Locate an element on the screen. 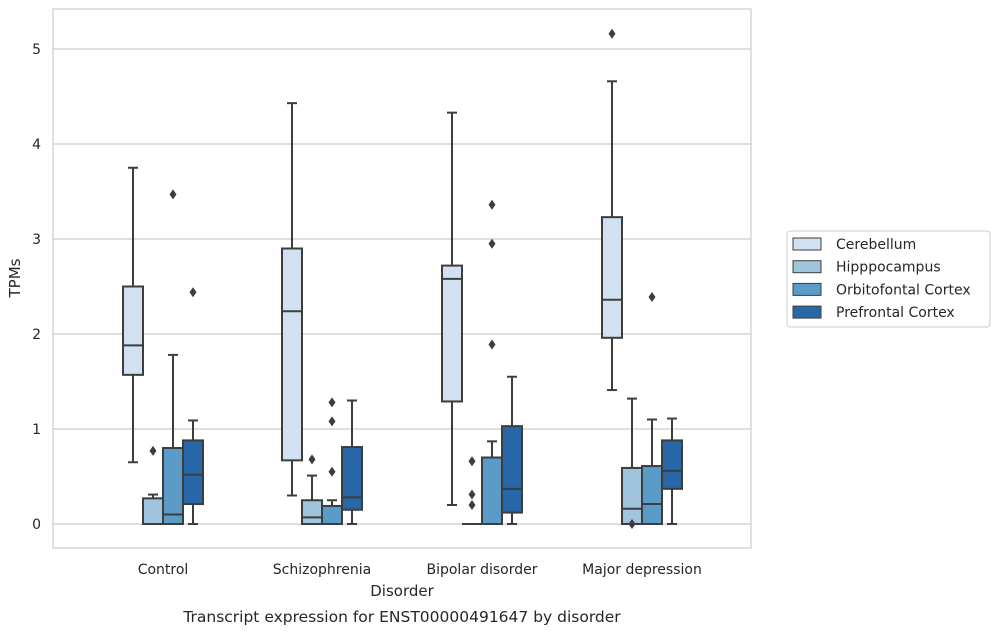  legend-label: Hipppocampus is located at coordinates (888, 268).